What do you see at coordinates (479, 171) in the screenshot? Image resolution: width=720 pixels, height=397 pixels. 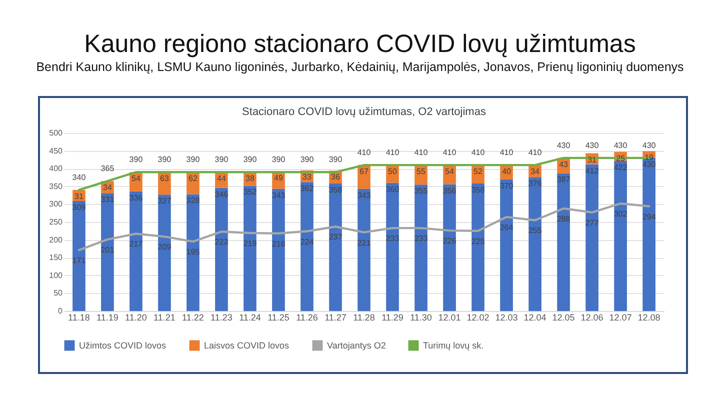 I see `data-label: 52` at bounding box center [479, 171].